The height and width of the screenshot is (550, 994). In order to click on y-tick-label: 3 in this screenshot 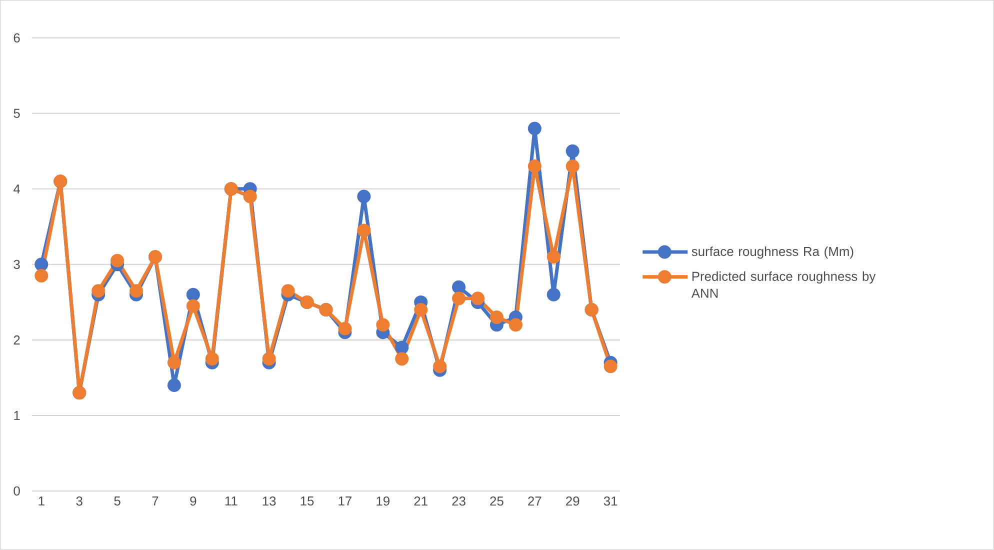, I will do `click(17, 265)`.